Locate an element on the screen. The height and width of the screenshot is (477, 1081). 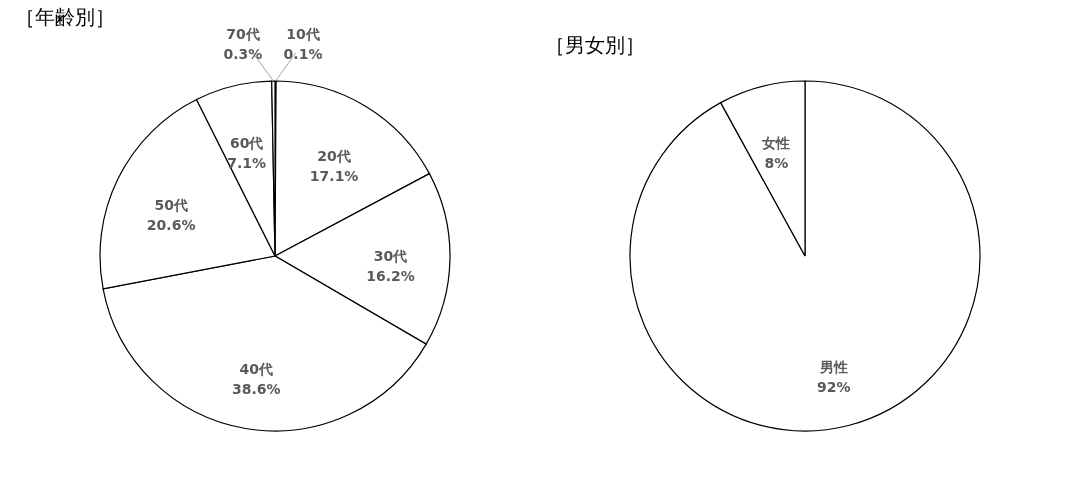
slice-label: 60代 is located at coordinates (246, 143).